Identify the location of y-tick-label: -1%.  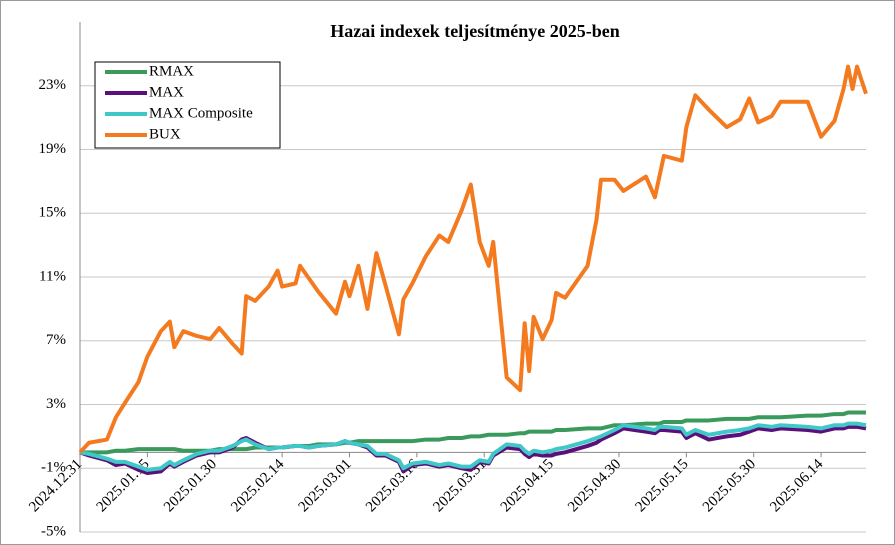
(53, 468).